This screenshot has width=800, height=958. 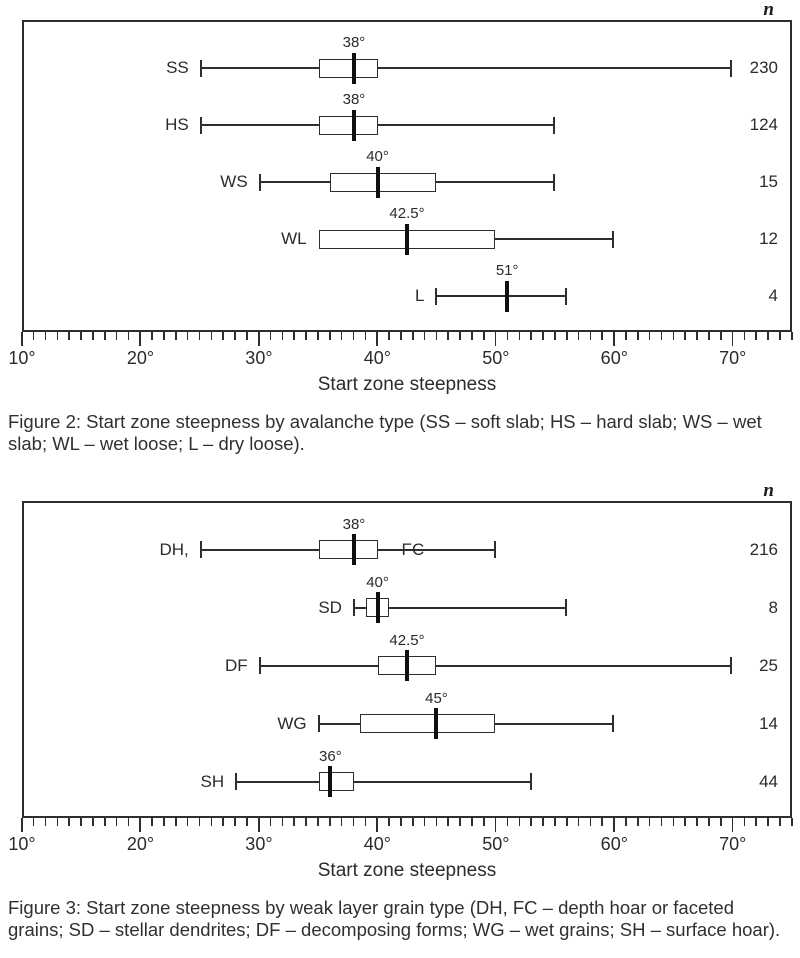 I want to click on figure-3-x-axis: 10° 20° 30° 40° 50° 60° 70°, so click(x=400, y=839).